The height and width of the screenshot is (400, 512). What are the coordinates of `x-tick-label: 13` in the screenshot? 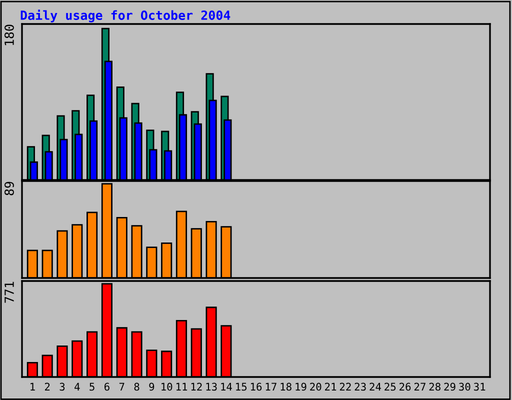 It's located at (211, 386).